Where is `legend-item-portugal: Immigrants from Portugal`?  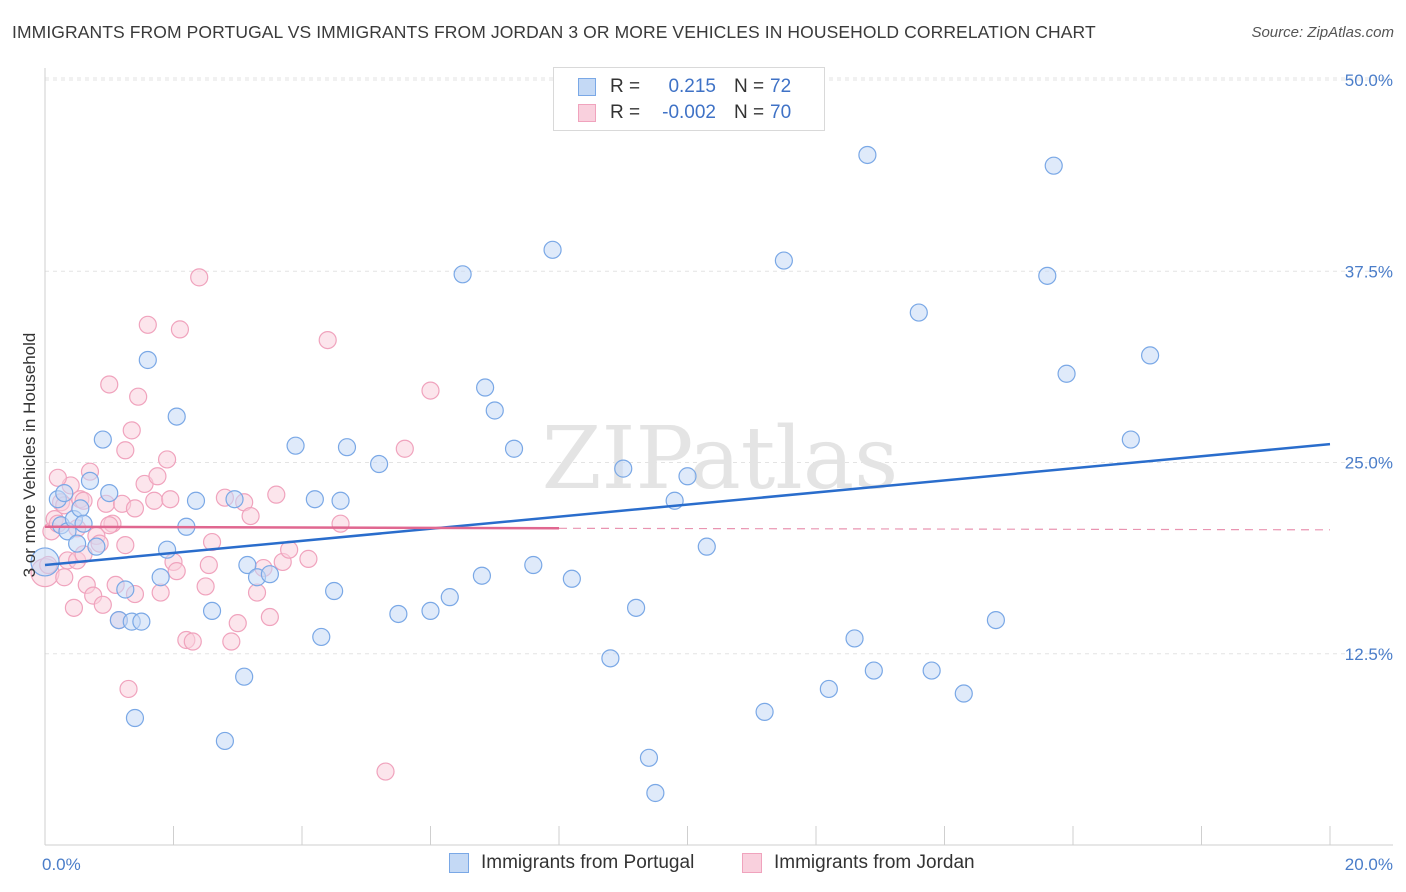
legend-item-portugal: Immigrants from Portugal is located at coordinates (571, 863).